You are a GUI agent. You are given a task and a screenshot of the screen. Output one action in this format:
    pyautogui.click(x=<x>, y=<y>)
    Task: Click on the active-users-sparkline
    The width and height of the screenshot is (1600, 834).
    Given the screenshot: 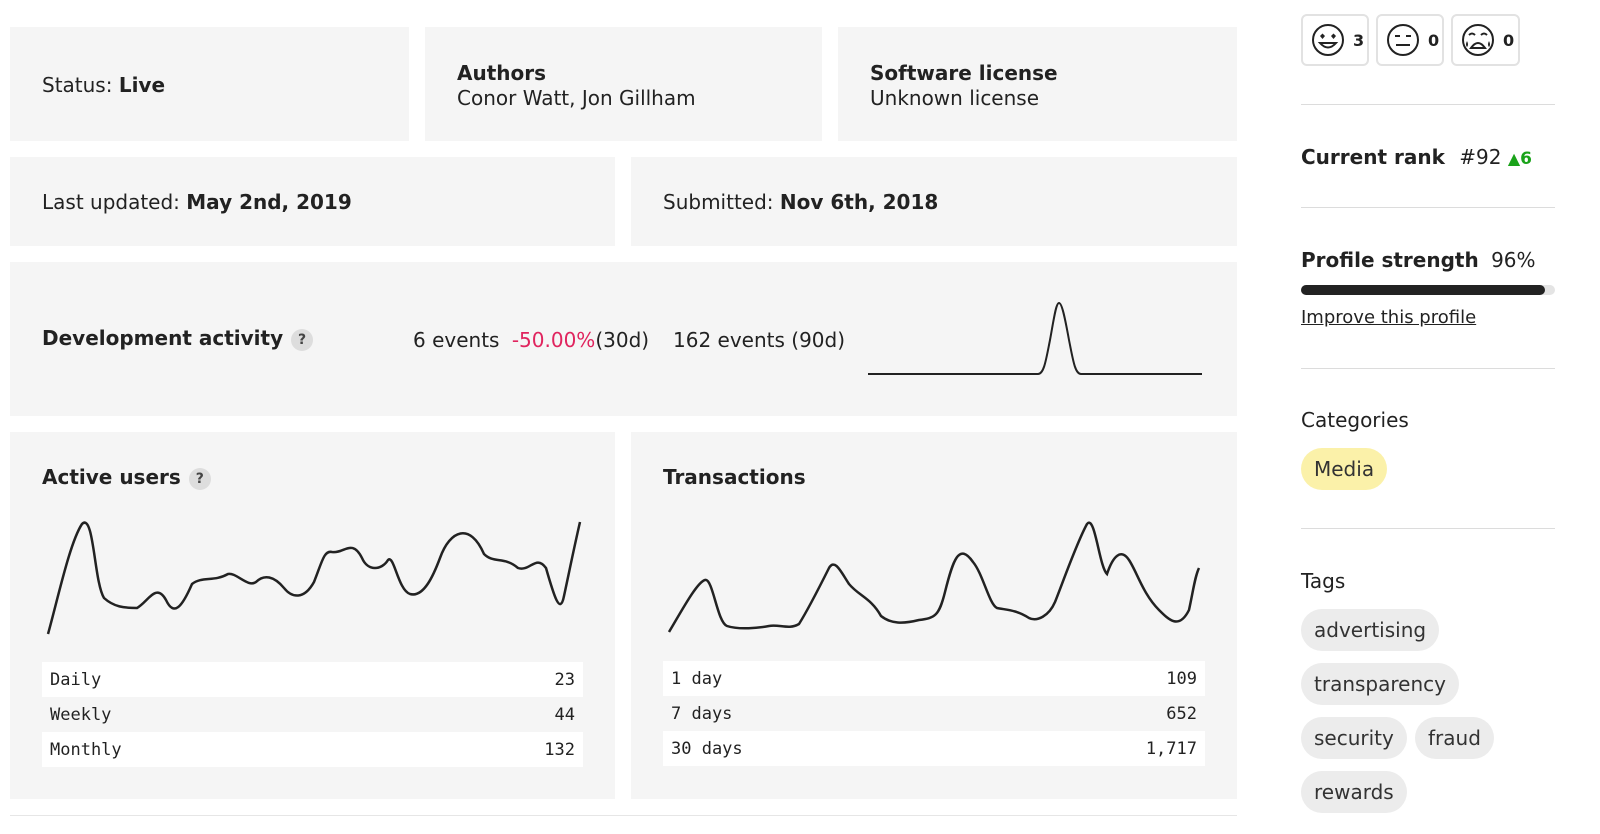 What is the action you would take?
    pyautogui.click(x=314, y=578)
    